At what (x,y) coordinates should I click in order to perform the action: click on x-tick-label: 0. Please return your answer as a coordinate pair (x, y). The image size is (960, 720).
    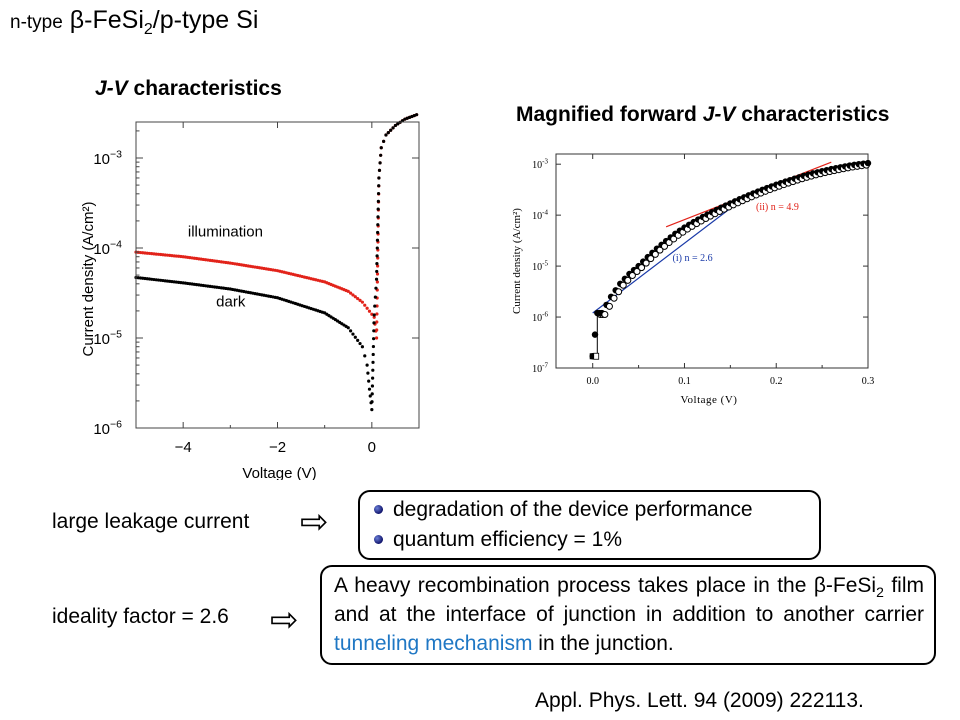
    Looking at the image, I should click on (372, 447).